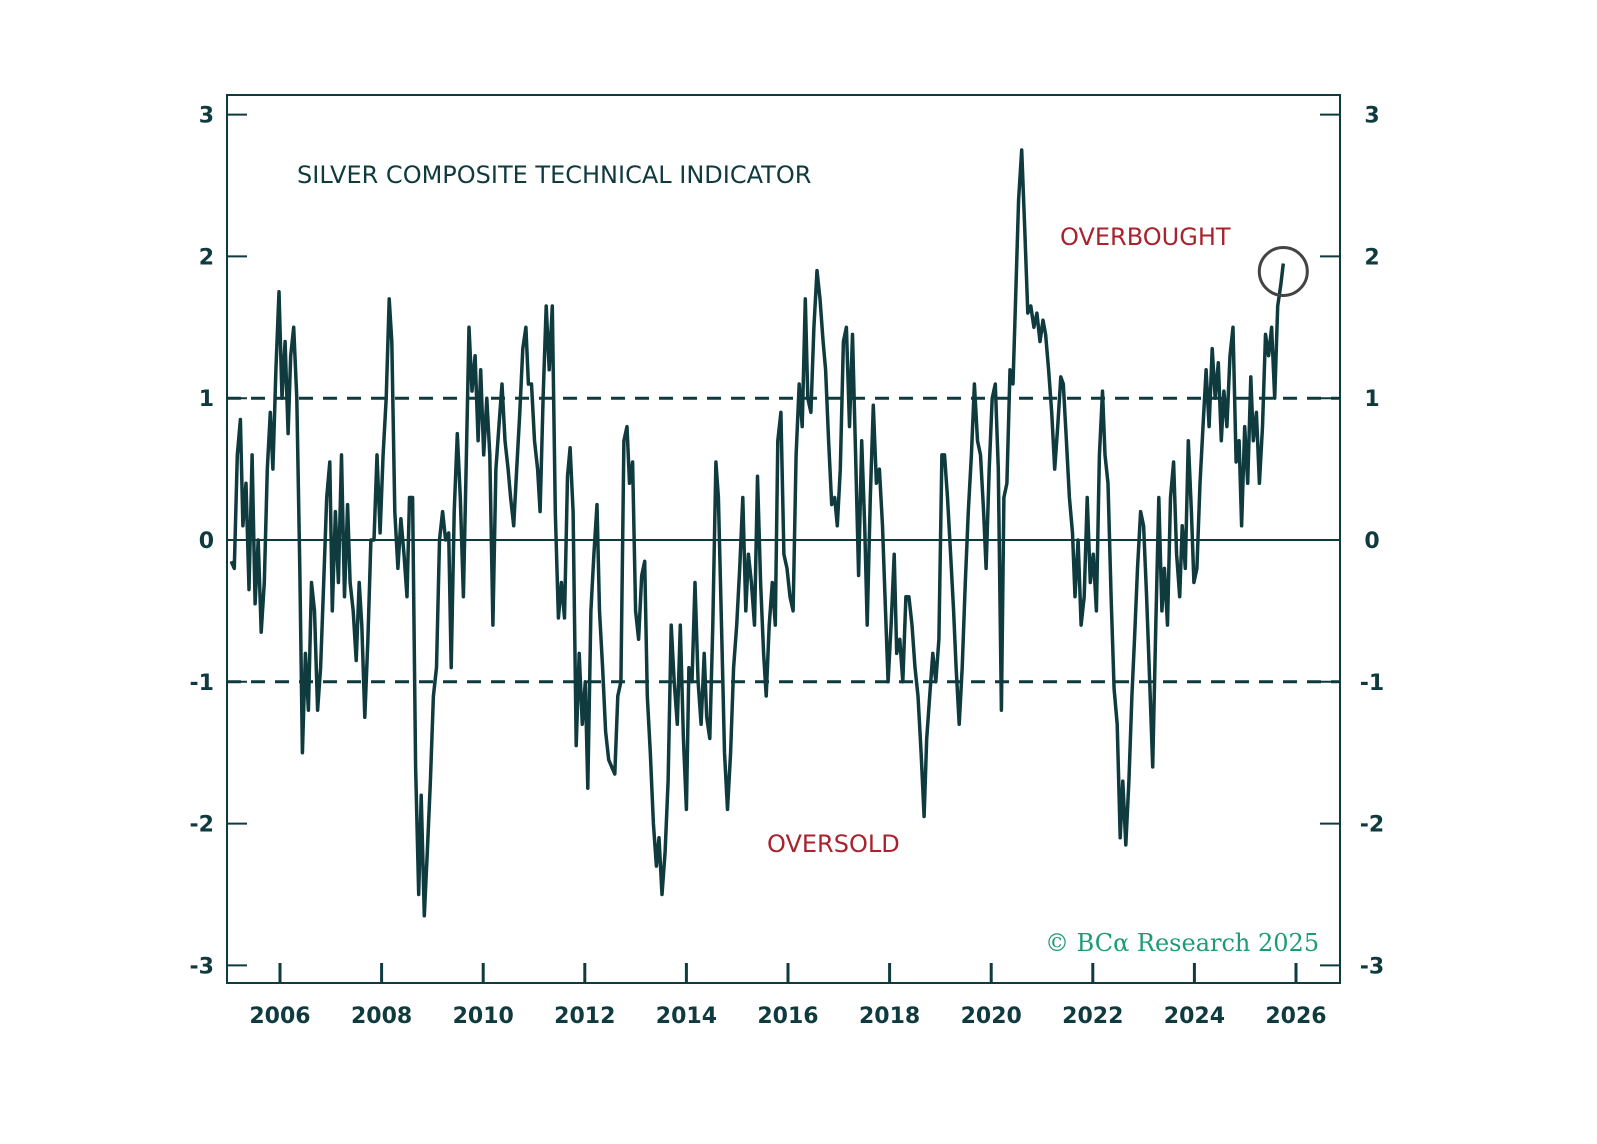 This screenshot has width=1597, height=1144. What do you see at coordinates (1372, 966) in the screenshot?
I see `y-tick-label-right: -3` at bounding box center [1372, 966].